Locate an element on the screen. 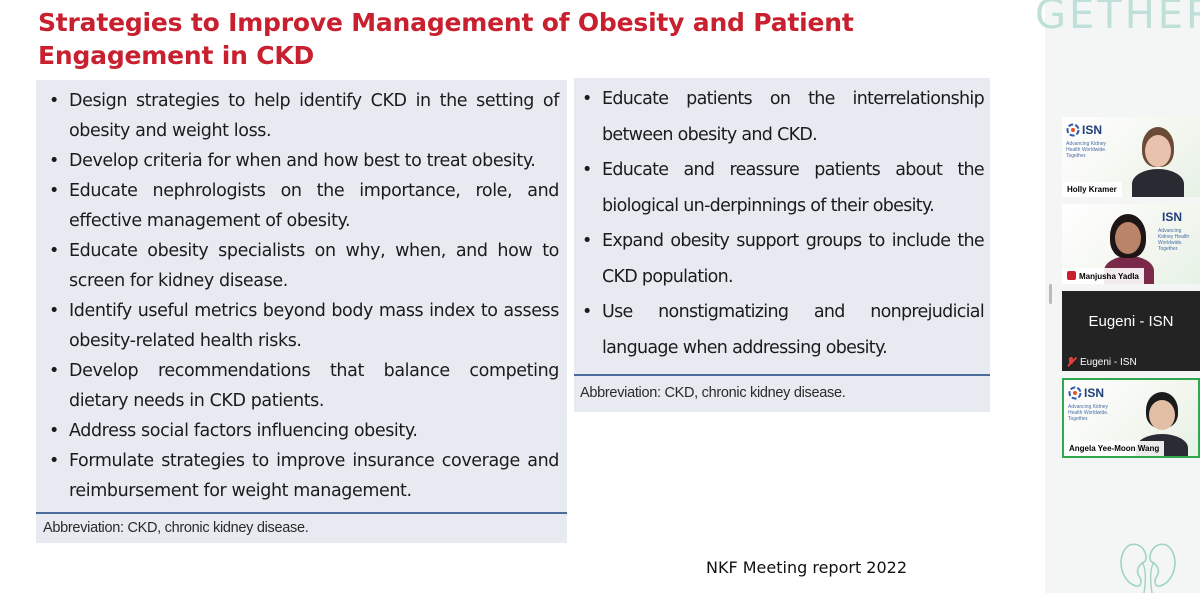 This screenshot has height=593, width=1200. mic-muted-icon is located at coordinates (1071, 361).